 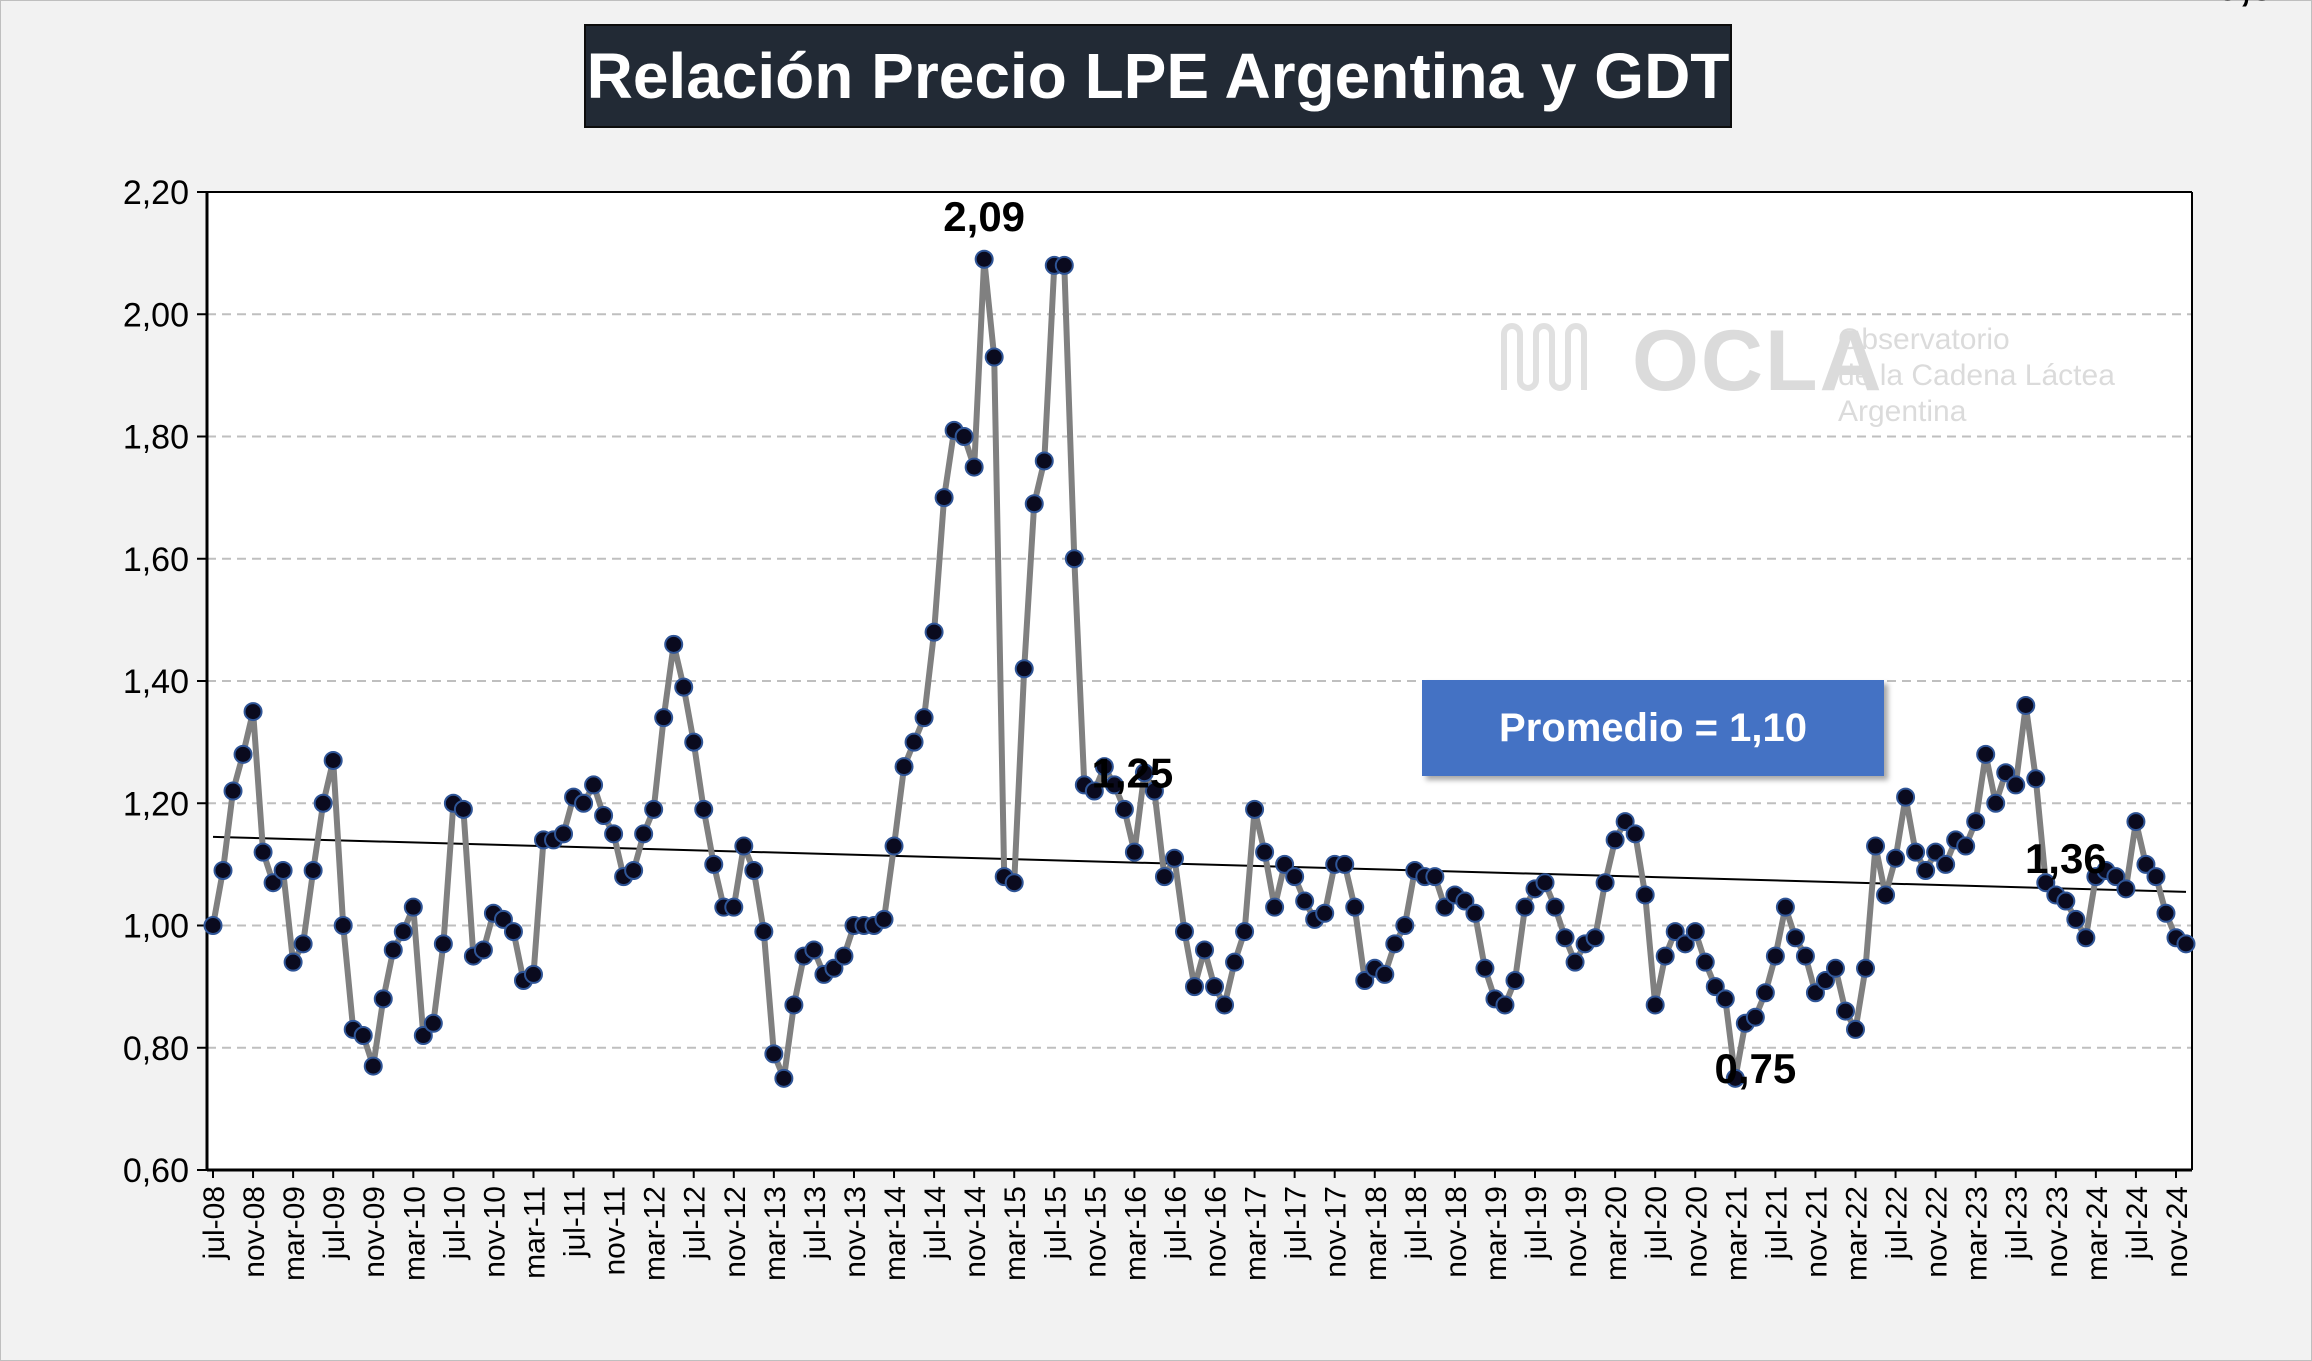 What do you see at coordinates (156, 193) in the screenshot?
I see `y-tick-label: 2,20` at bounding box center [156, 193].